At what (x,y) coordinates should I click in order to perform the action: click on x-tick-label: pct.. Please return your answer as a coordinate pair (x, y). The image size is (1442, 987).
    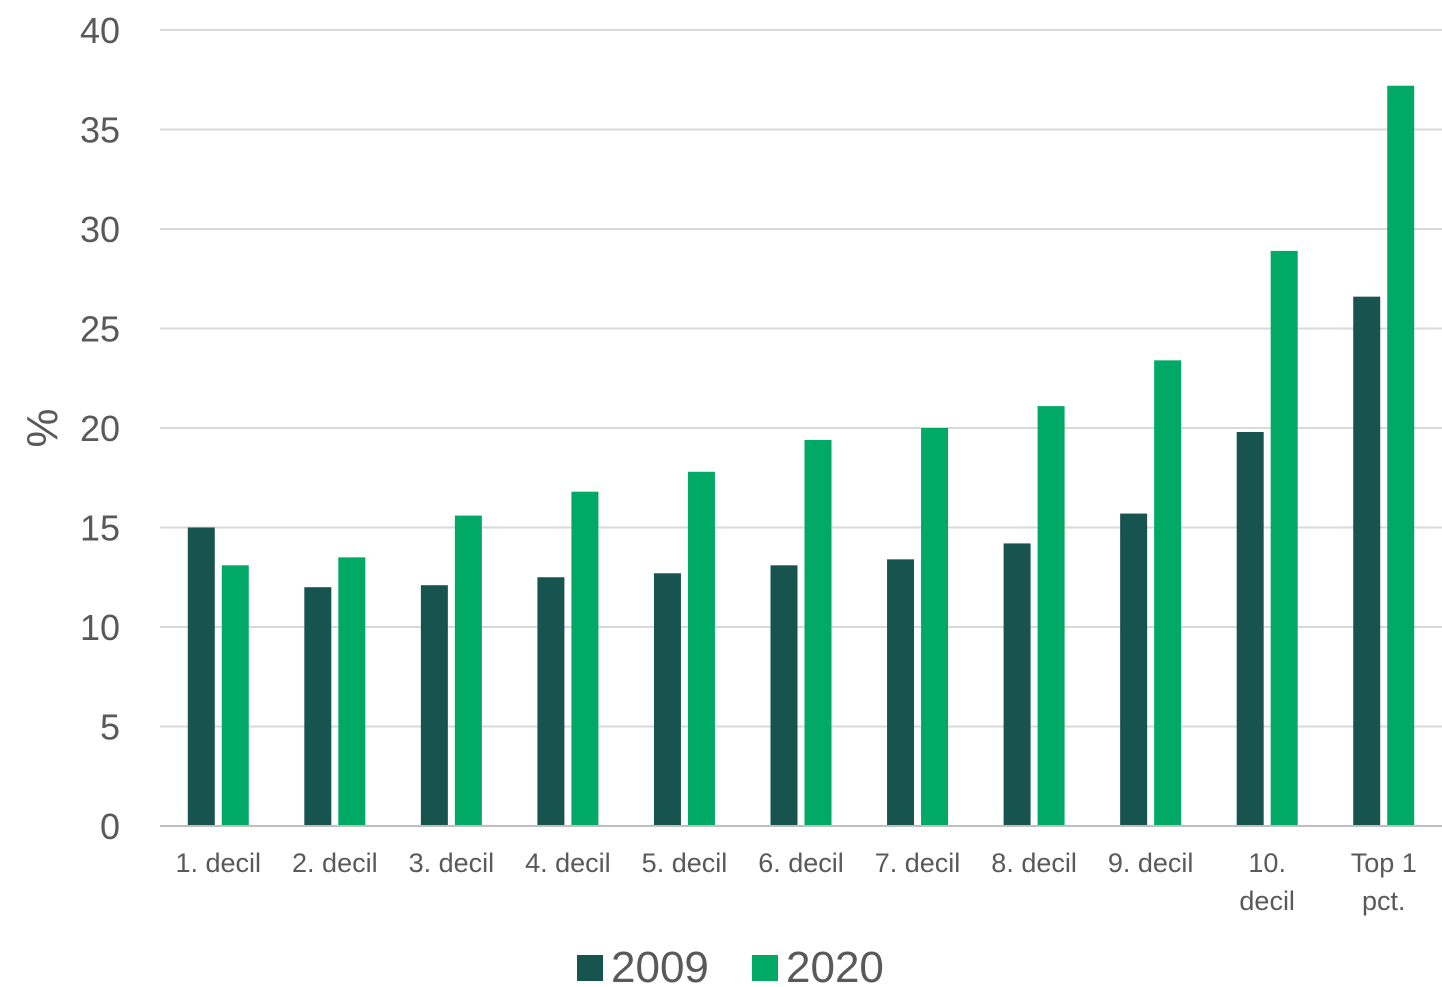
    Looking at the image, I should click on (1384, 901).